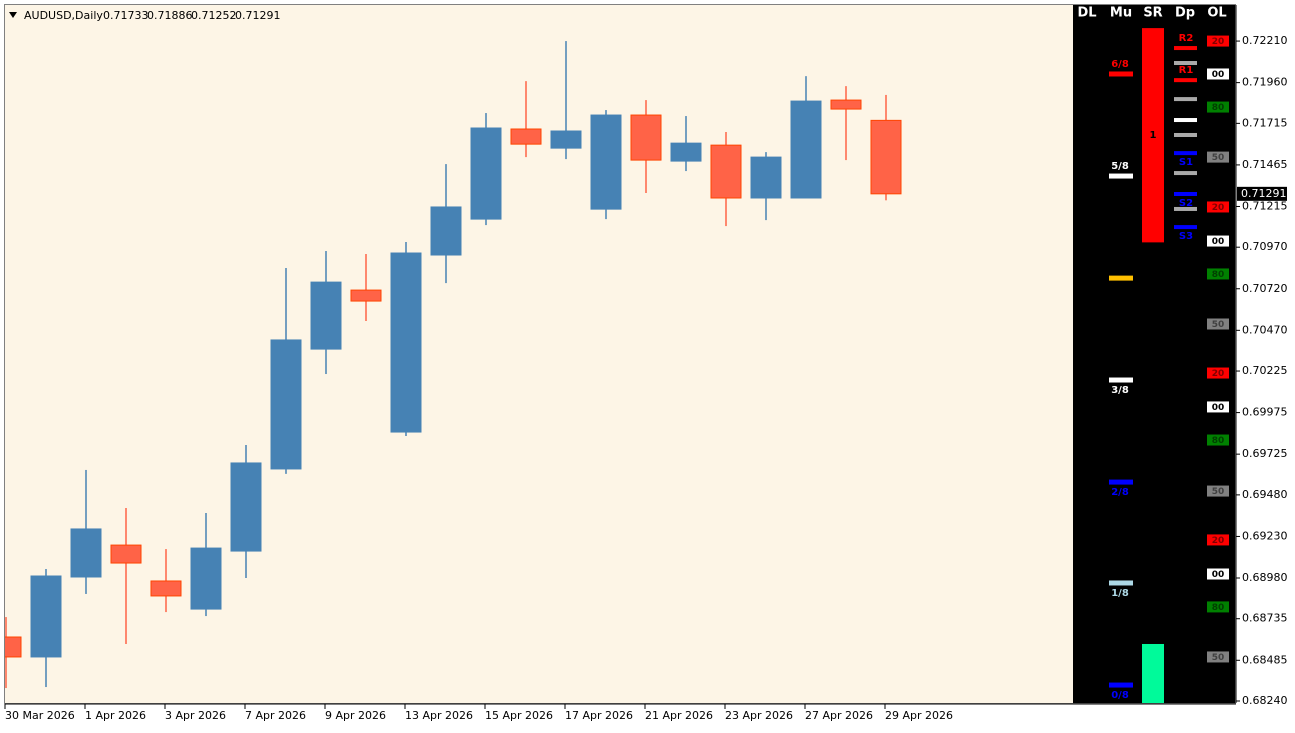 This screenshot has height=733, width=1295. I want to click on sr-zone, so click(1153, 135).